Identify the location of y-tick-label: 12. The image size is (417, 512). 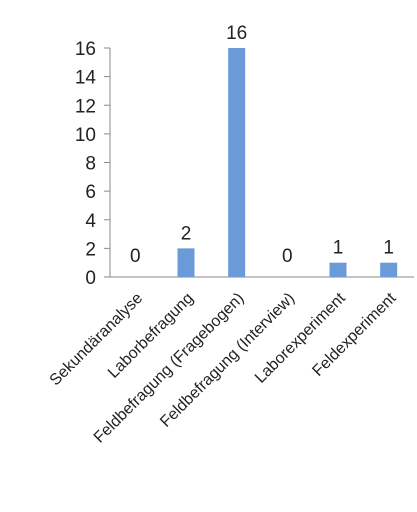
(85, 106).